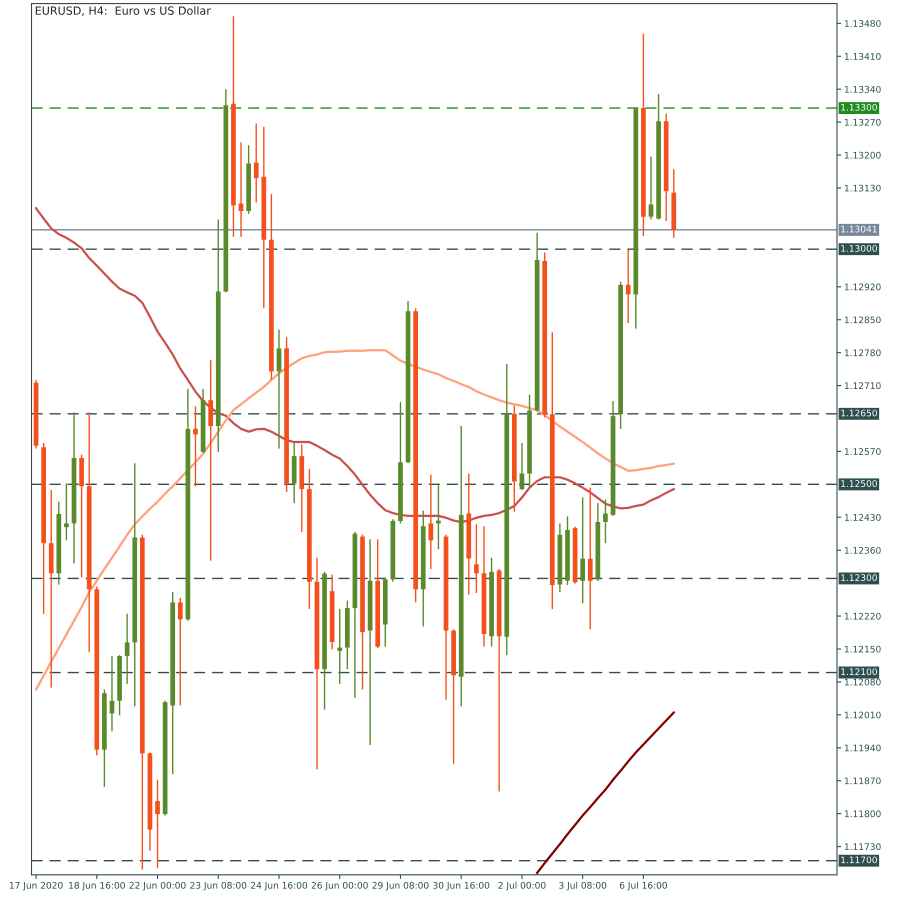 Image resolution: width=900 pixels, height=900 pixels. I want to click on y-tick-label: 1.11940, so click(862, 748).